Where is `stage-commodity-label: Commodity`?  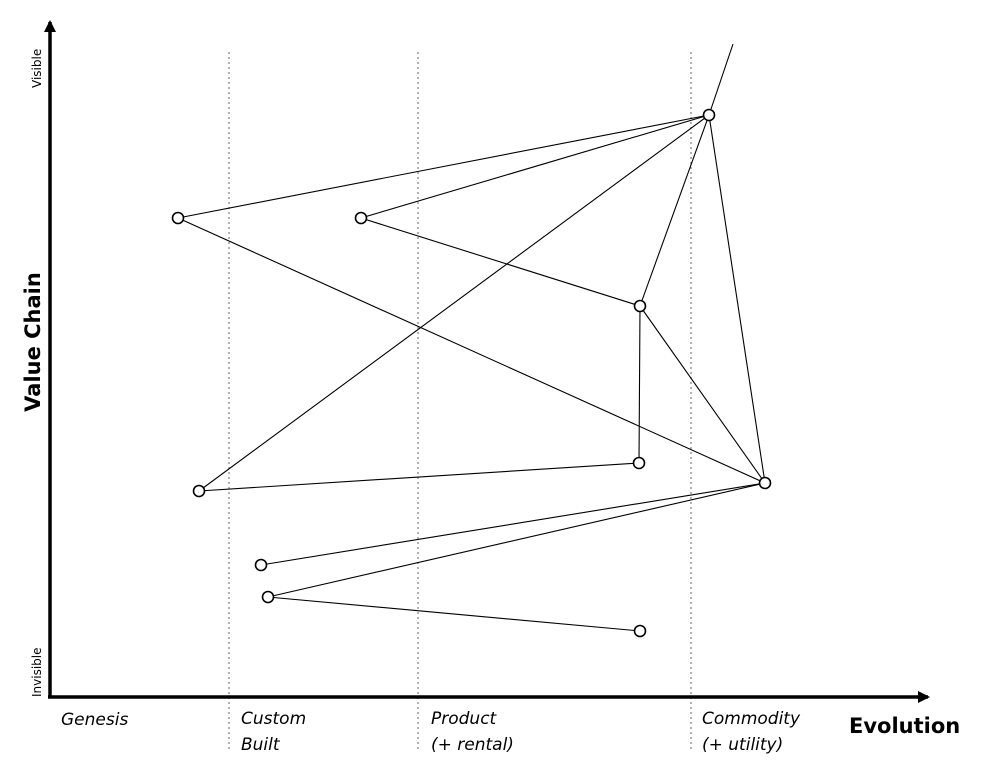 stage-commodity-label: Commodity is located at coordinates (751, 719).